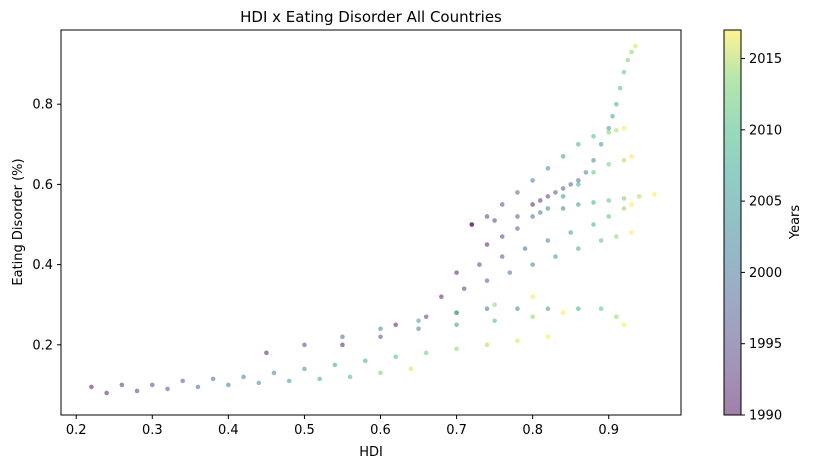 This screenshot has height=468, width=814. What do you see at coordinates (371, 17) in the screenshot?
I see `chart-title: HDI x Eating Disorder All Countries` at bounding box center [371, 17].